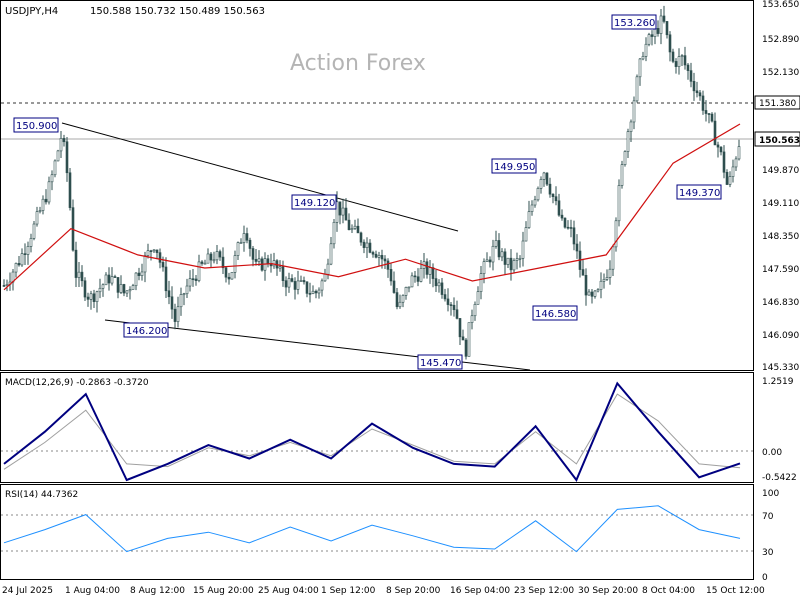 This screenshot has width=800, height=604. What do you see at coordinates (768, 553) in the screenshot?
I see `rsi-tick: 30` at bounding box center [768, 553].